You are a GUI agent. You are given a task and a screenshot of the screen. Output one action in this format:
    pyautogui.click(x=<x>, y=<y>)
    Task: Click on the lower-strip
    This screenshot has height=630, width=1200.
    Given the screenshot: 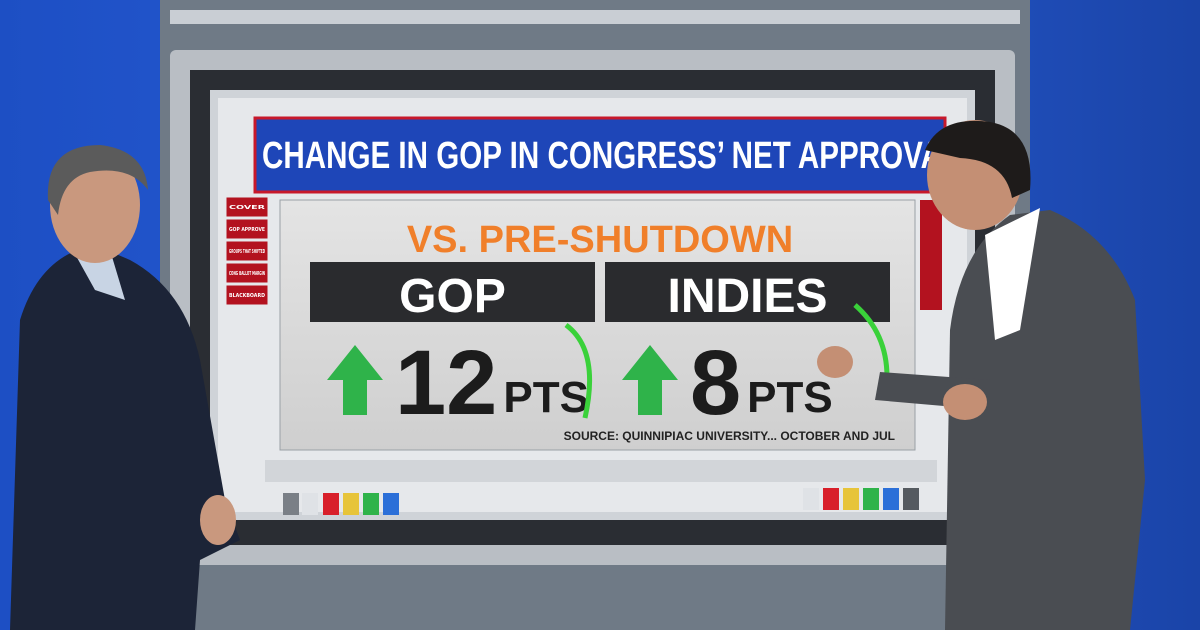 What is the action you would take?
    pyautogui.click(x=601, y=471)
    